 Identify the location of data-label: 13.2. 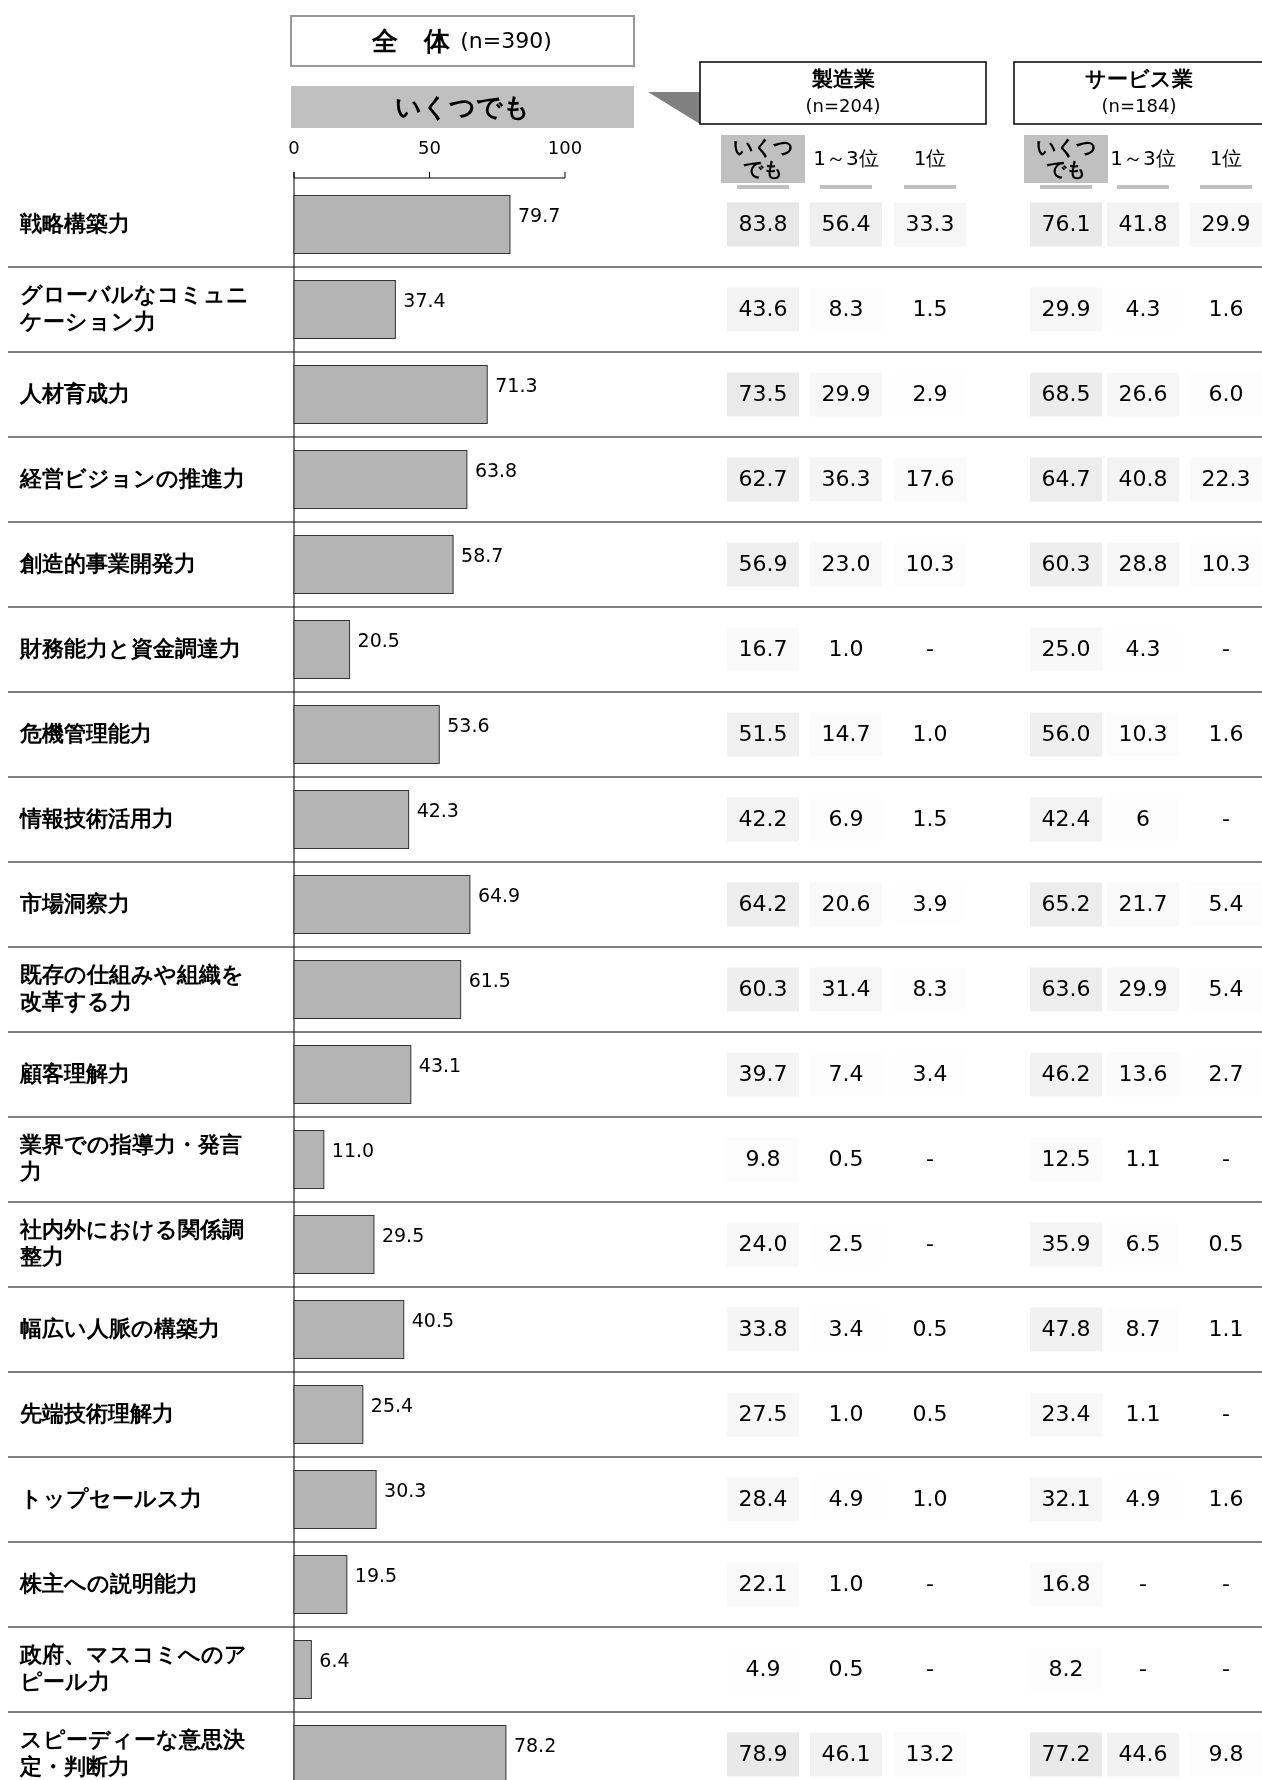
(930, 1753).